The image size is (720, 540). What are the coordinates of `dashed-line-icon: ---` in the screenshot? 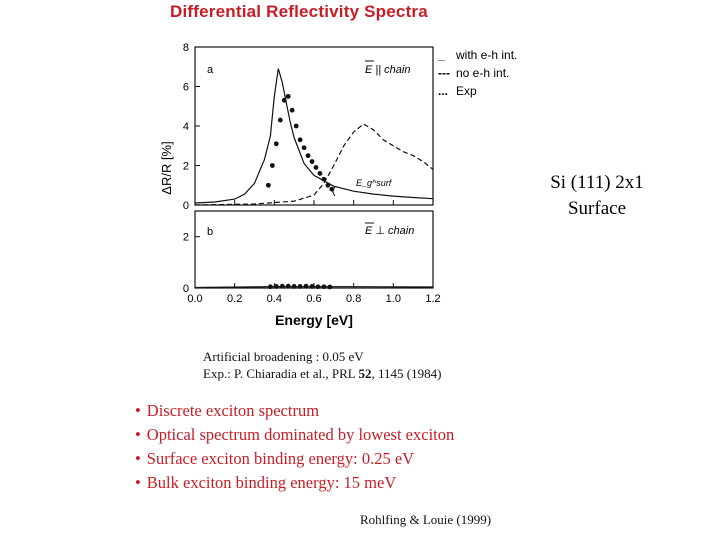 It's located at (444, 73).